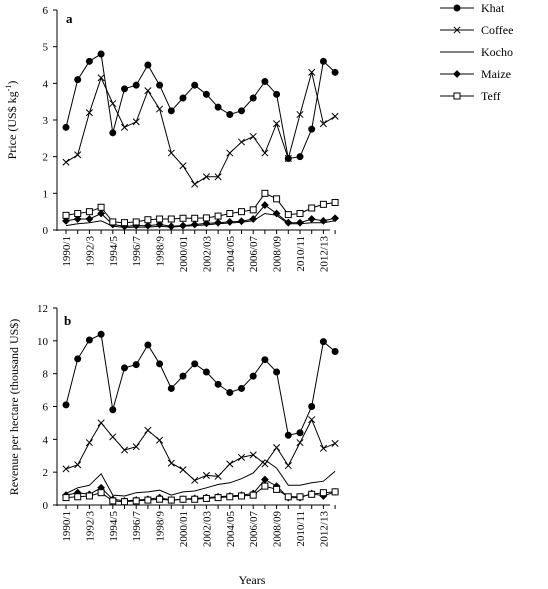 The width and height of the screenshot is (548, 589). What do you see at coordinates (90, 526) in the screenshot?
I see `panel-b-x-tick-label: 1992/3` at bounding box center [90, 526].